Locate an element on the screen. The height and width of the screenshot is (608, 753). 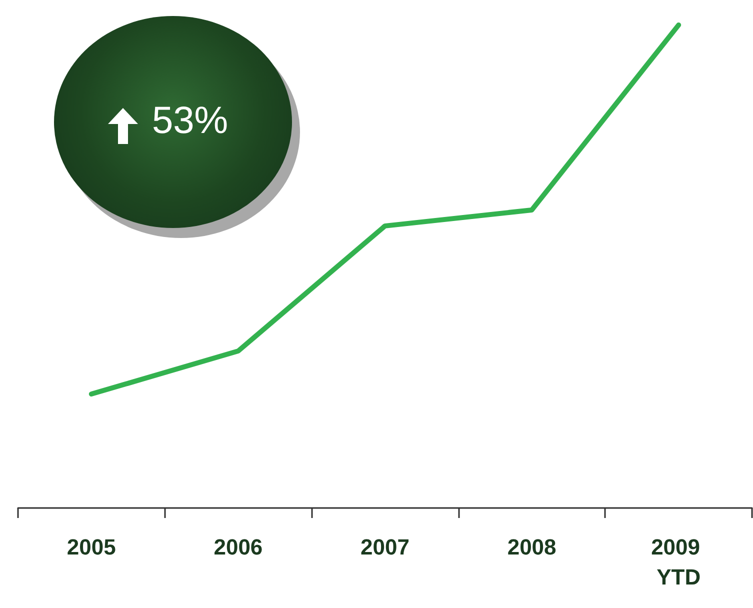
x-tick-label: 2009 YTD is located at coordinates (678, 562).